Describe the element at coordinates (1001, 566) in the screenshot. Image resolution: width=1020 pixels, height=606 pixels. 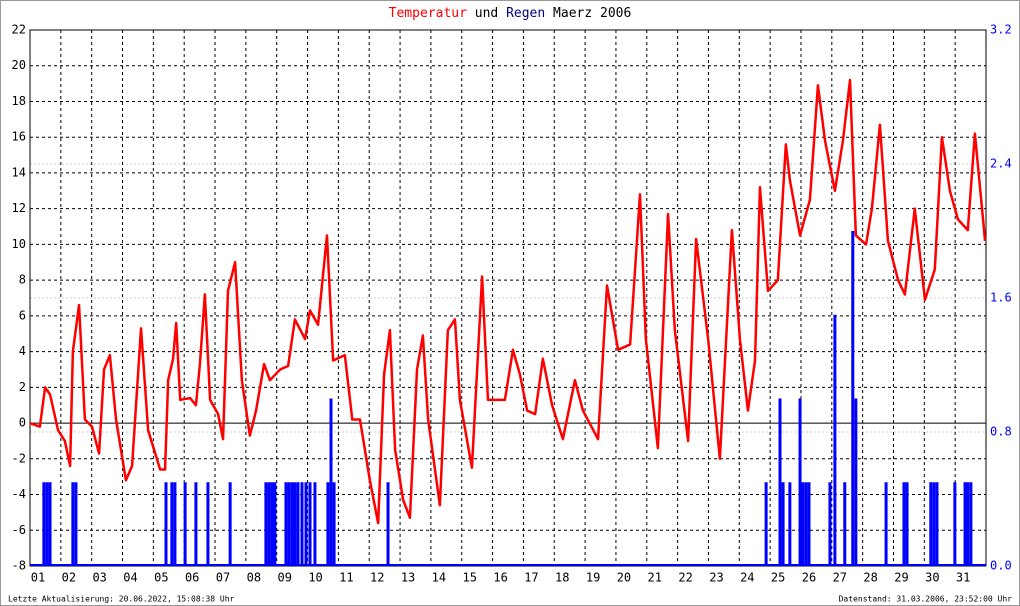
I see `y2-tick-label: 0.0` at that location.